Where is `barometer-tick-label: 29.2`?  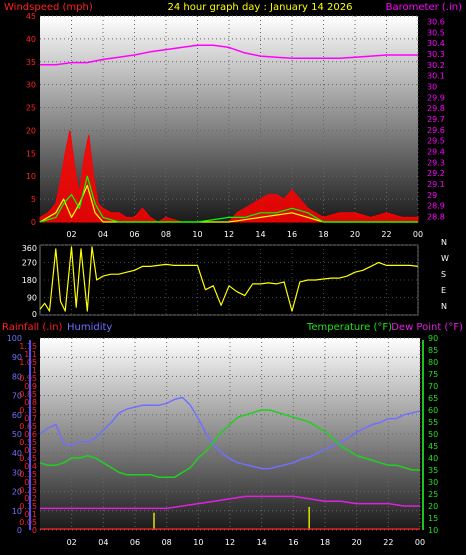
barometer-tick-label: 29.2 is located at coordinates (436, 173).